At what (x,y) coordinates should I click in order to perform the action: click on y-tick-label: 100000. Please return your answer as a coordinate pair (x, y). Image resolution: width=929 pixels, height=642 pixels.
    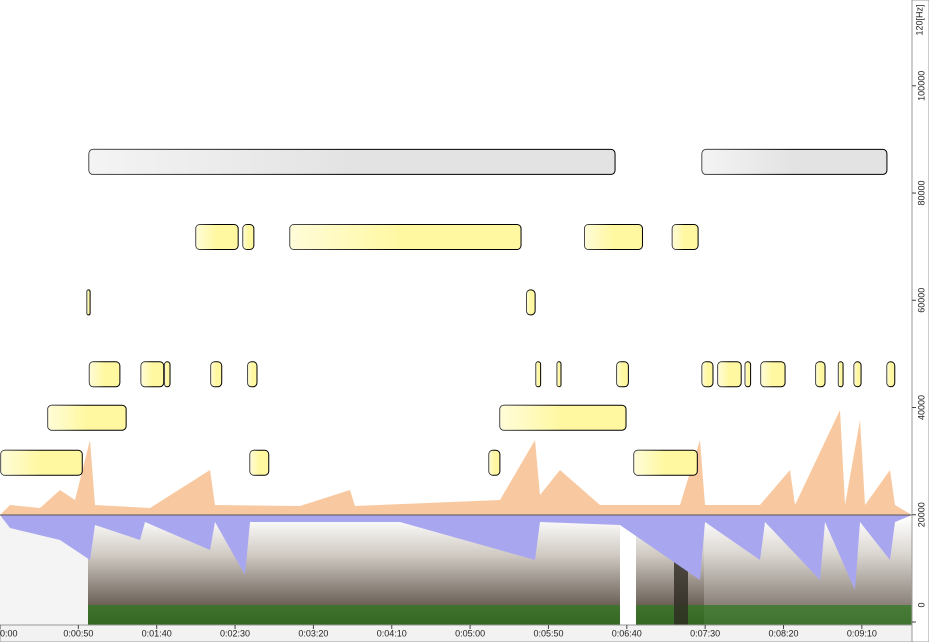
    Looking at the image, I should click on (921, 86).